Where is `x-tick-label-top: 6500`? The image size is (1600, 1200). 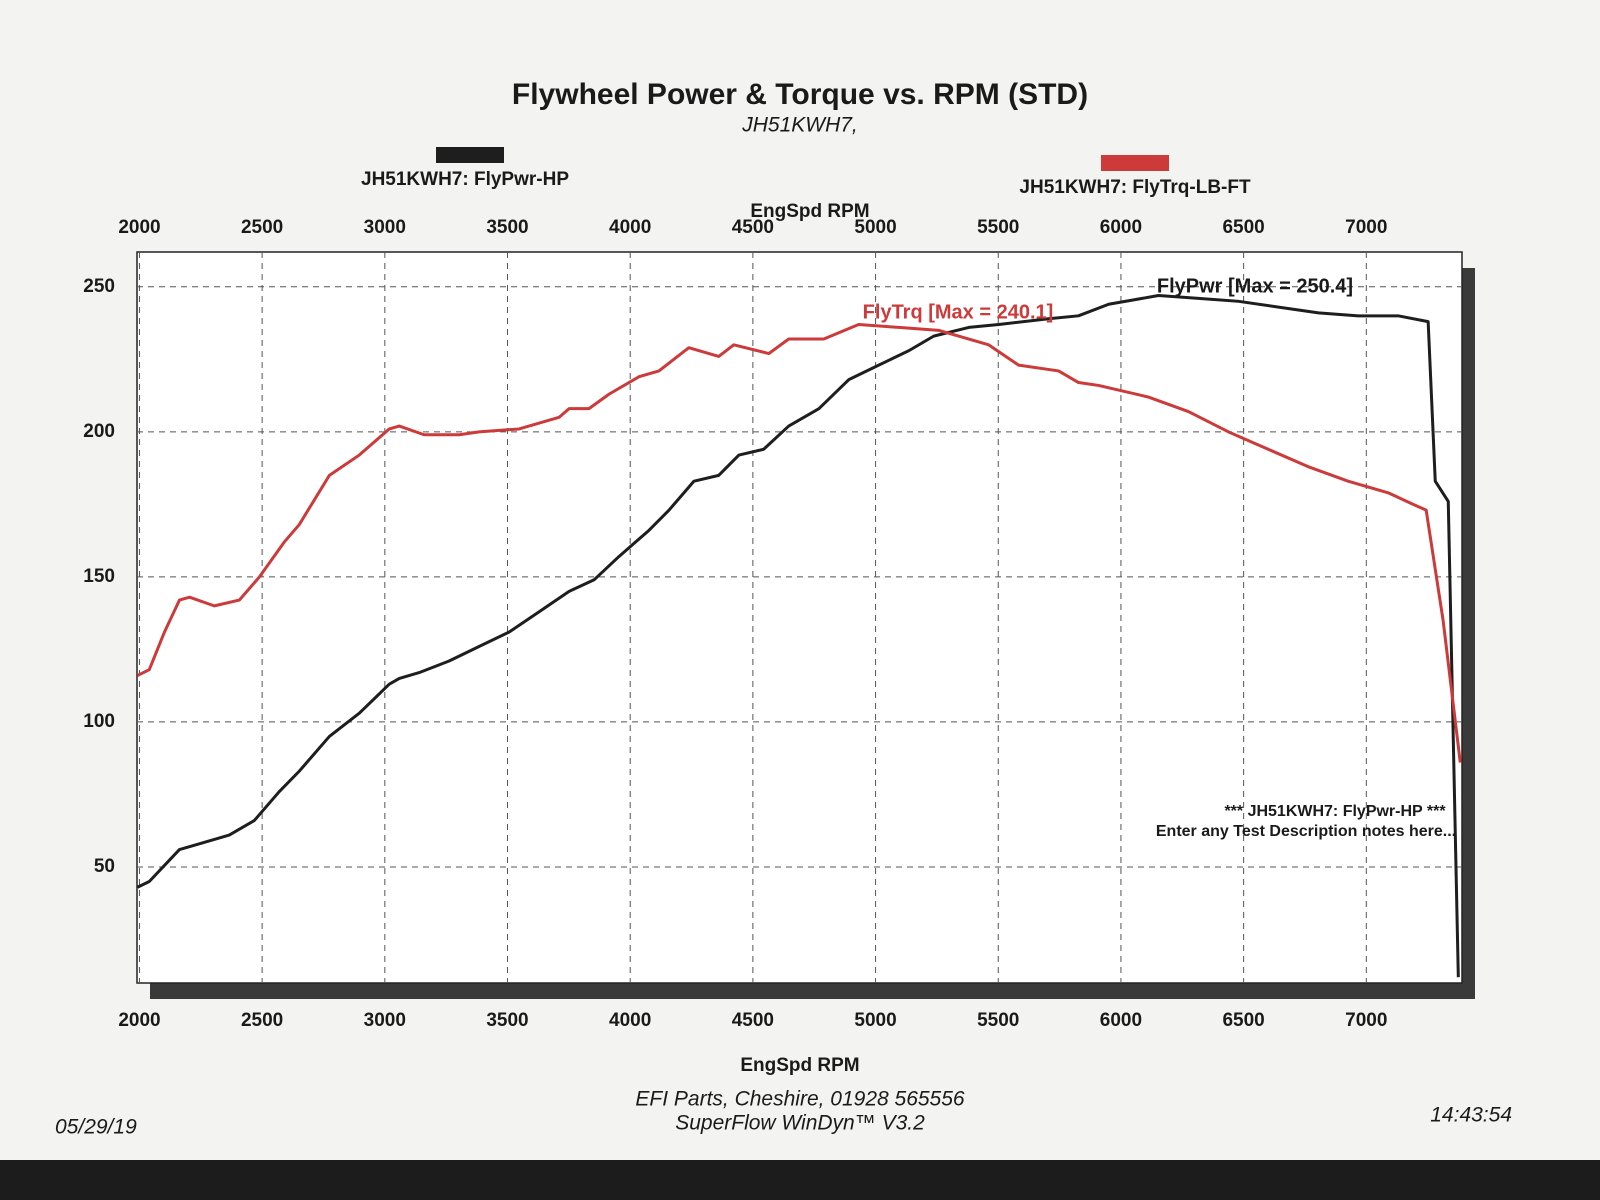
x-tick-label-top: 6500 is located at coordinates (1243, 227).